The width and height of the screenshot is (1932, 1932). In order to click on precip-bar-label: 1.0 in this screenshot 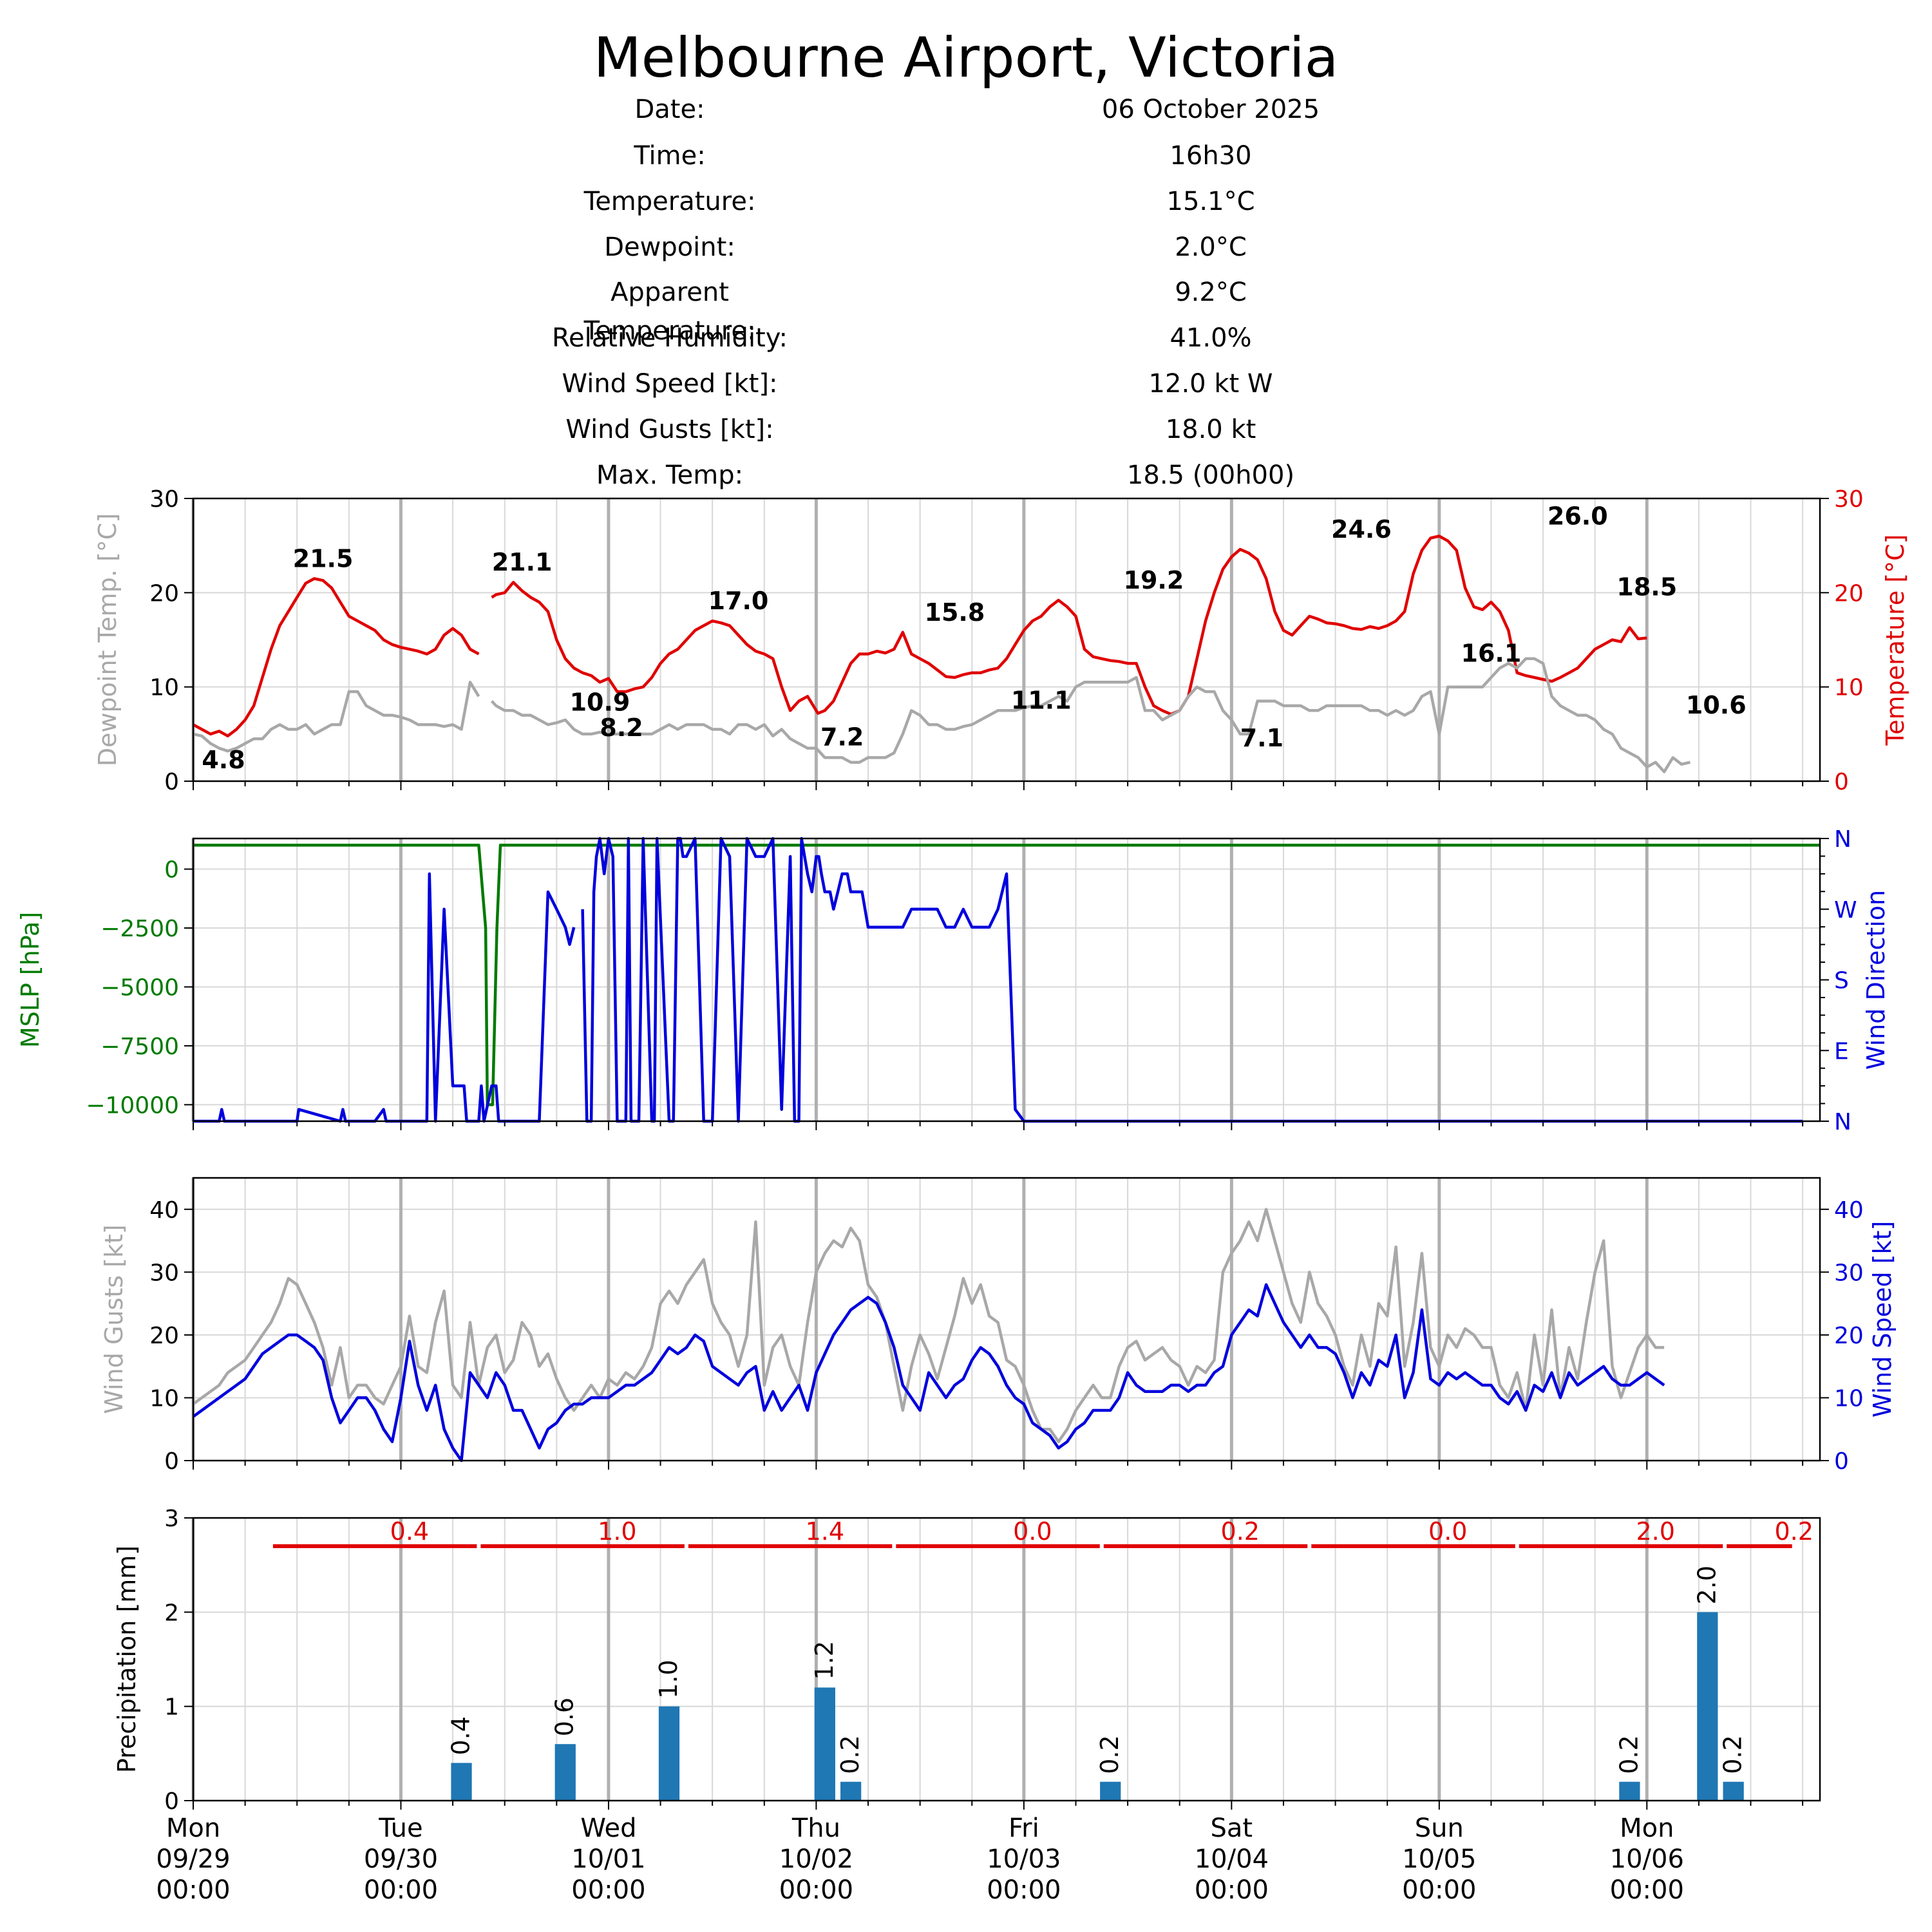, I will do `click(668, 1679)`.